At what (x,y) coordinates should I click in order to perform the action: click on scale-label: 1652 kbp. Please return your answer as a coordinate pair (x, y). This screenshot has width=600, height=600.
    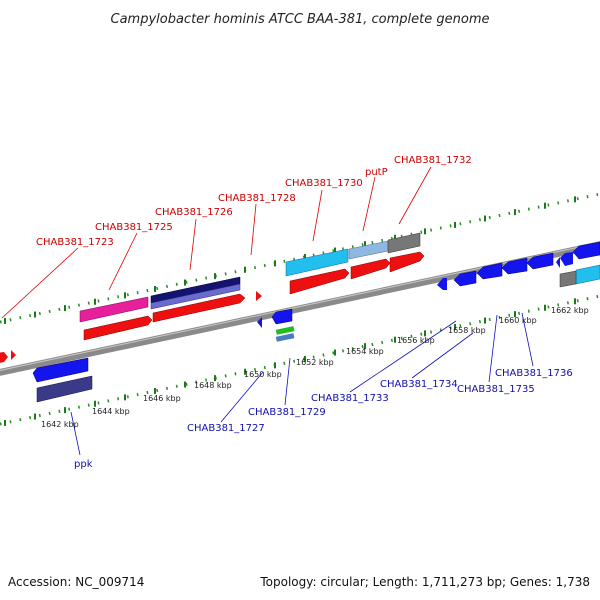
    Looking at the image, I should click on (315, 362).